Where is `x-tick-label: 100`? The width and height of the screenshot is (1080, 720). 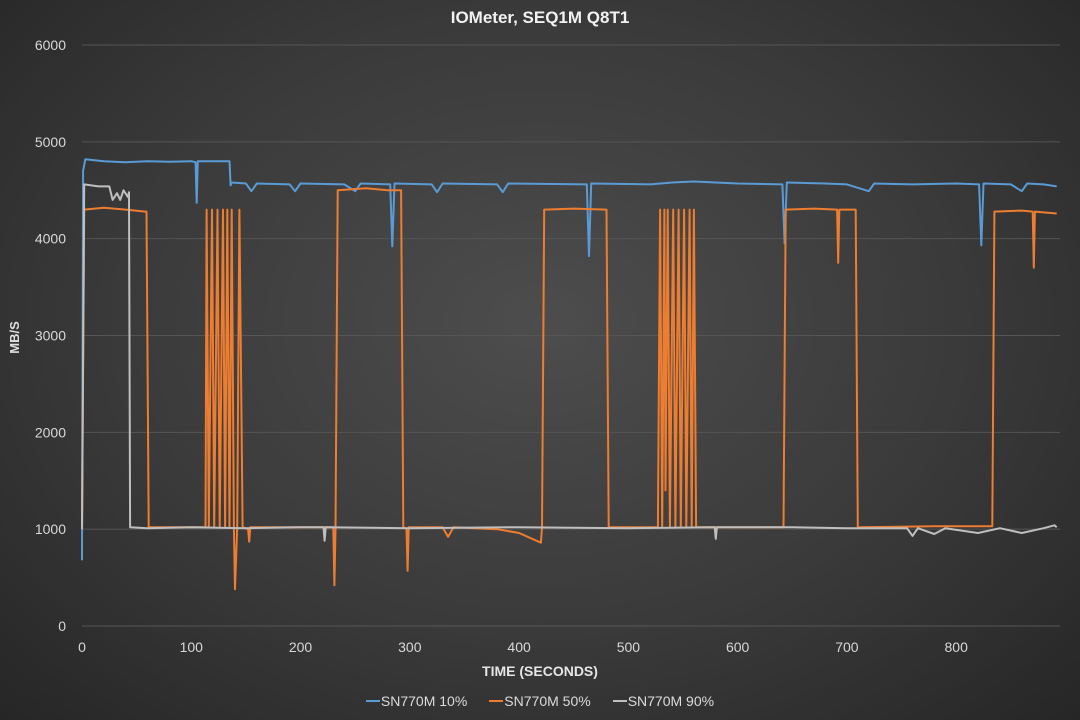 x-tick-label: 100 is located at coordinates (192, 647).